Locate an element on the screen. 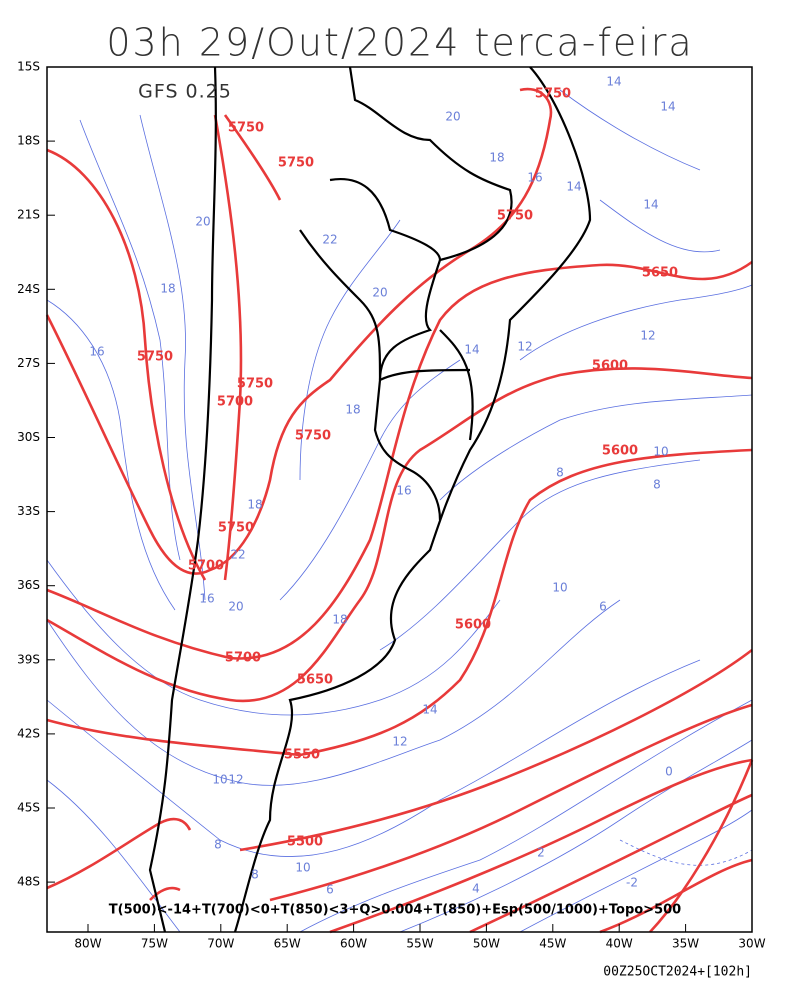 The width and height of the screenshot is (800, 1004). lat-label: 30S is located at coordinates (28, 437).